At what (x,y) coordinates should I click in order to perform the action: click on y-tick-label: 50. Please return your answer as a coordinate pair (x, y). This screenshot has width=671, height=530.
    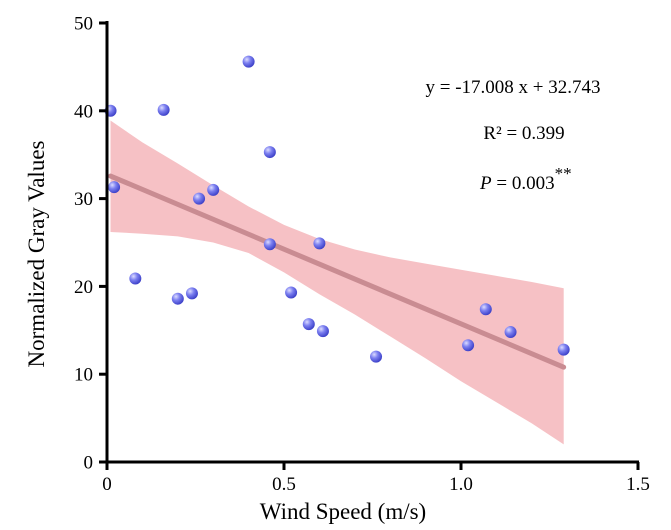
    Looking at the image, I should click on (83, 24).